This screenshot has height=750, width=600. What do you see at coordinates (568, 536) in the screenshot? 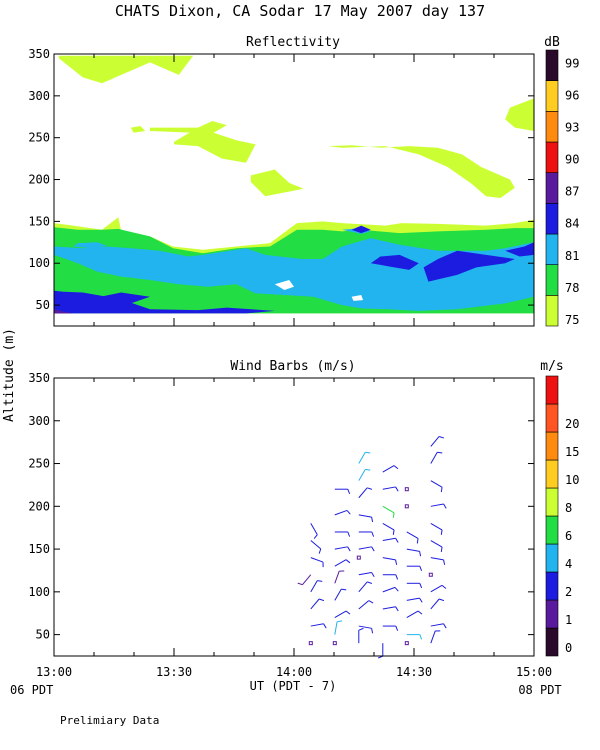
I see `wind-colorbar-label-6: 6` at bounding box center [568, 536].